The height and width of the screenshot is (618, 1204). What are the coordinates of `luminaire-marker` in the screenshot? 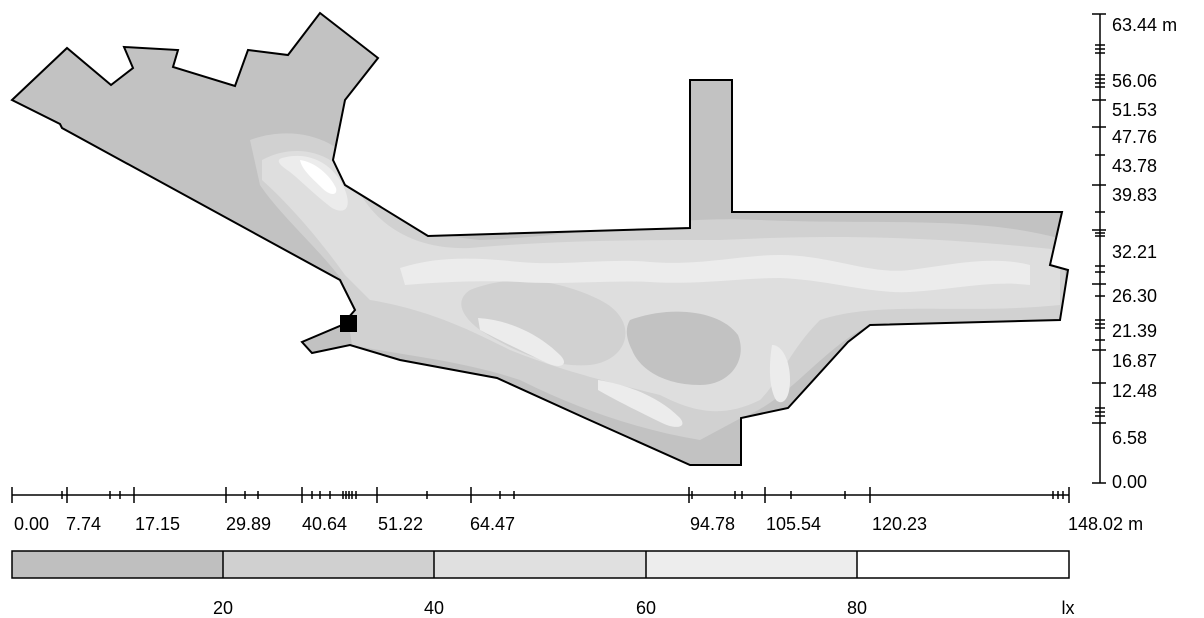 It's located at (348, 323).